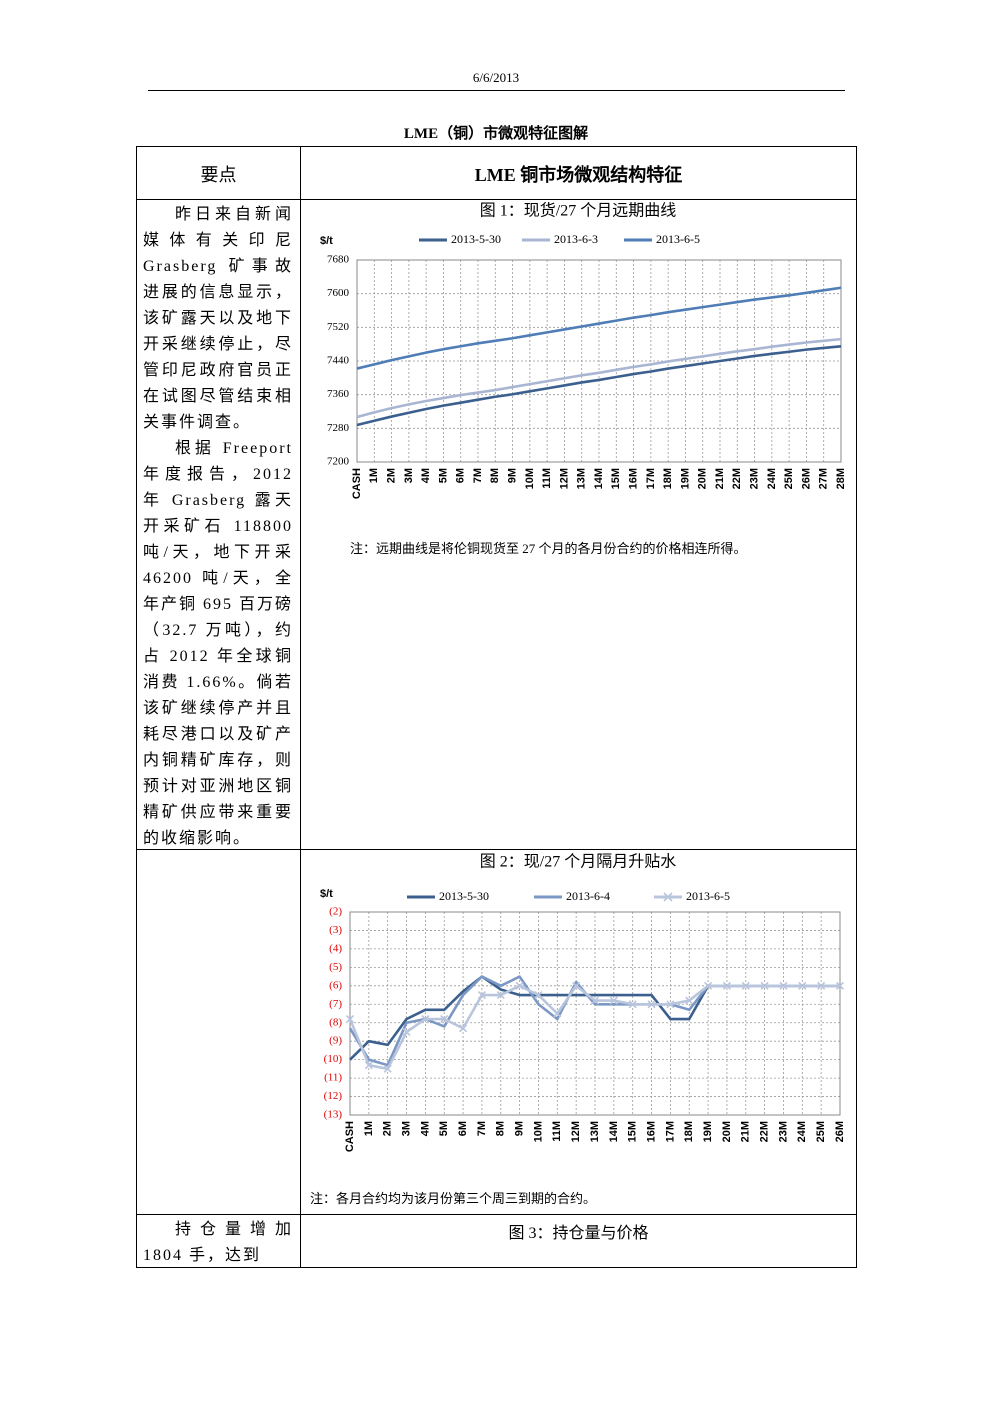 This screenshot has width=992, height=1403. I want to click on legend-marker, so click(668, 897).